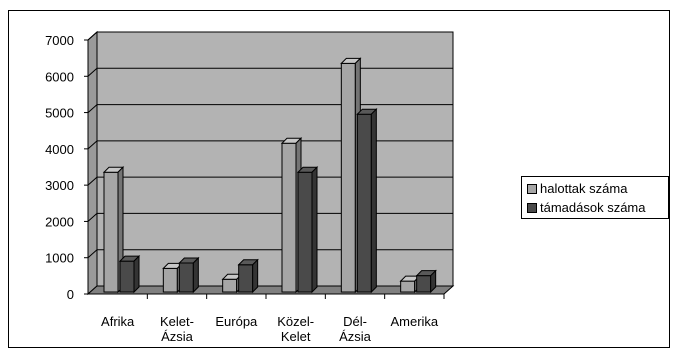  What do you see at coordinates (414, 321) in the screenshot?
I see `x-tick-label-6: Amerika` at bounding box center [414, 321].